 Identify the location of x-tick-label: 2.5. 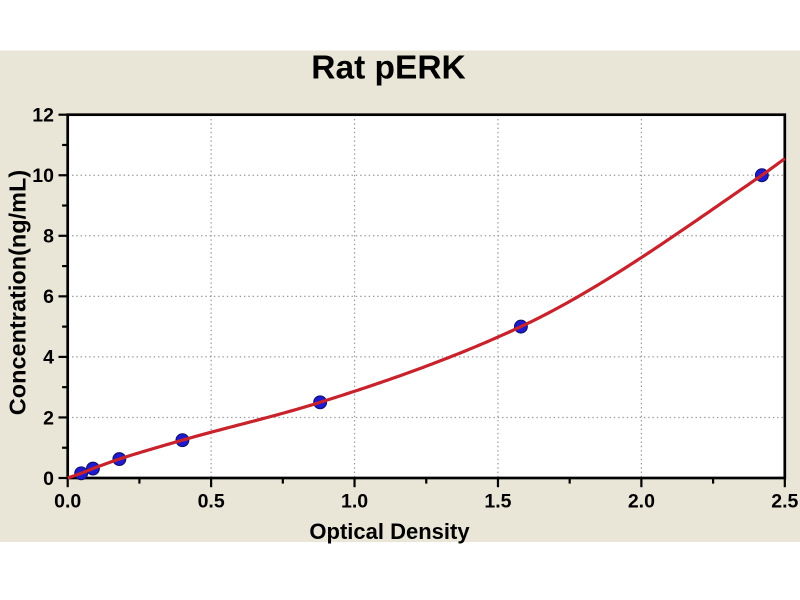
(784, 502).